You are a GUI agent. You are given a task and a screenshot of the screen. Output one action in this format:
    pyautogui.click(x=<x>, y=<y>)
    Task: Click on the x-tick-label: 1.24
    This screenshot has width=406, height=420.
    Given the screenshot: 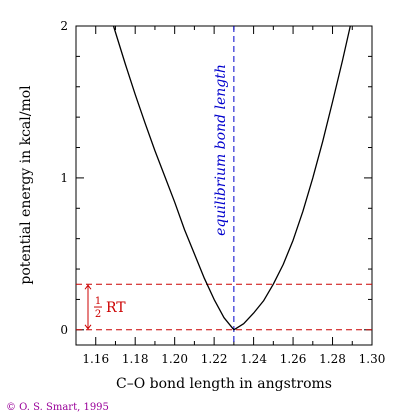 What is the action you would take?
    pyautogui.click(x=253, y=359)
    